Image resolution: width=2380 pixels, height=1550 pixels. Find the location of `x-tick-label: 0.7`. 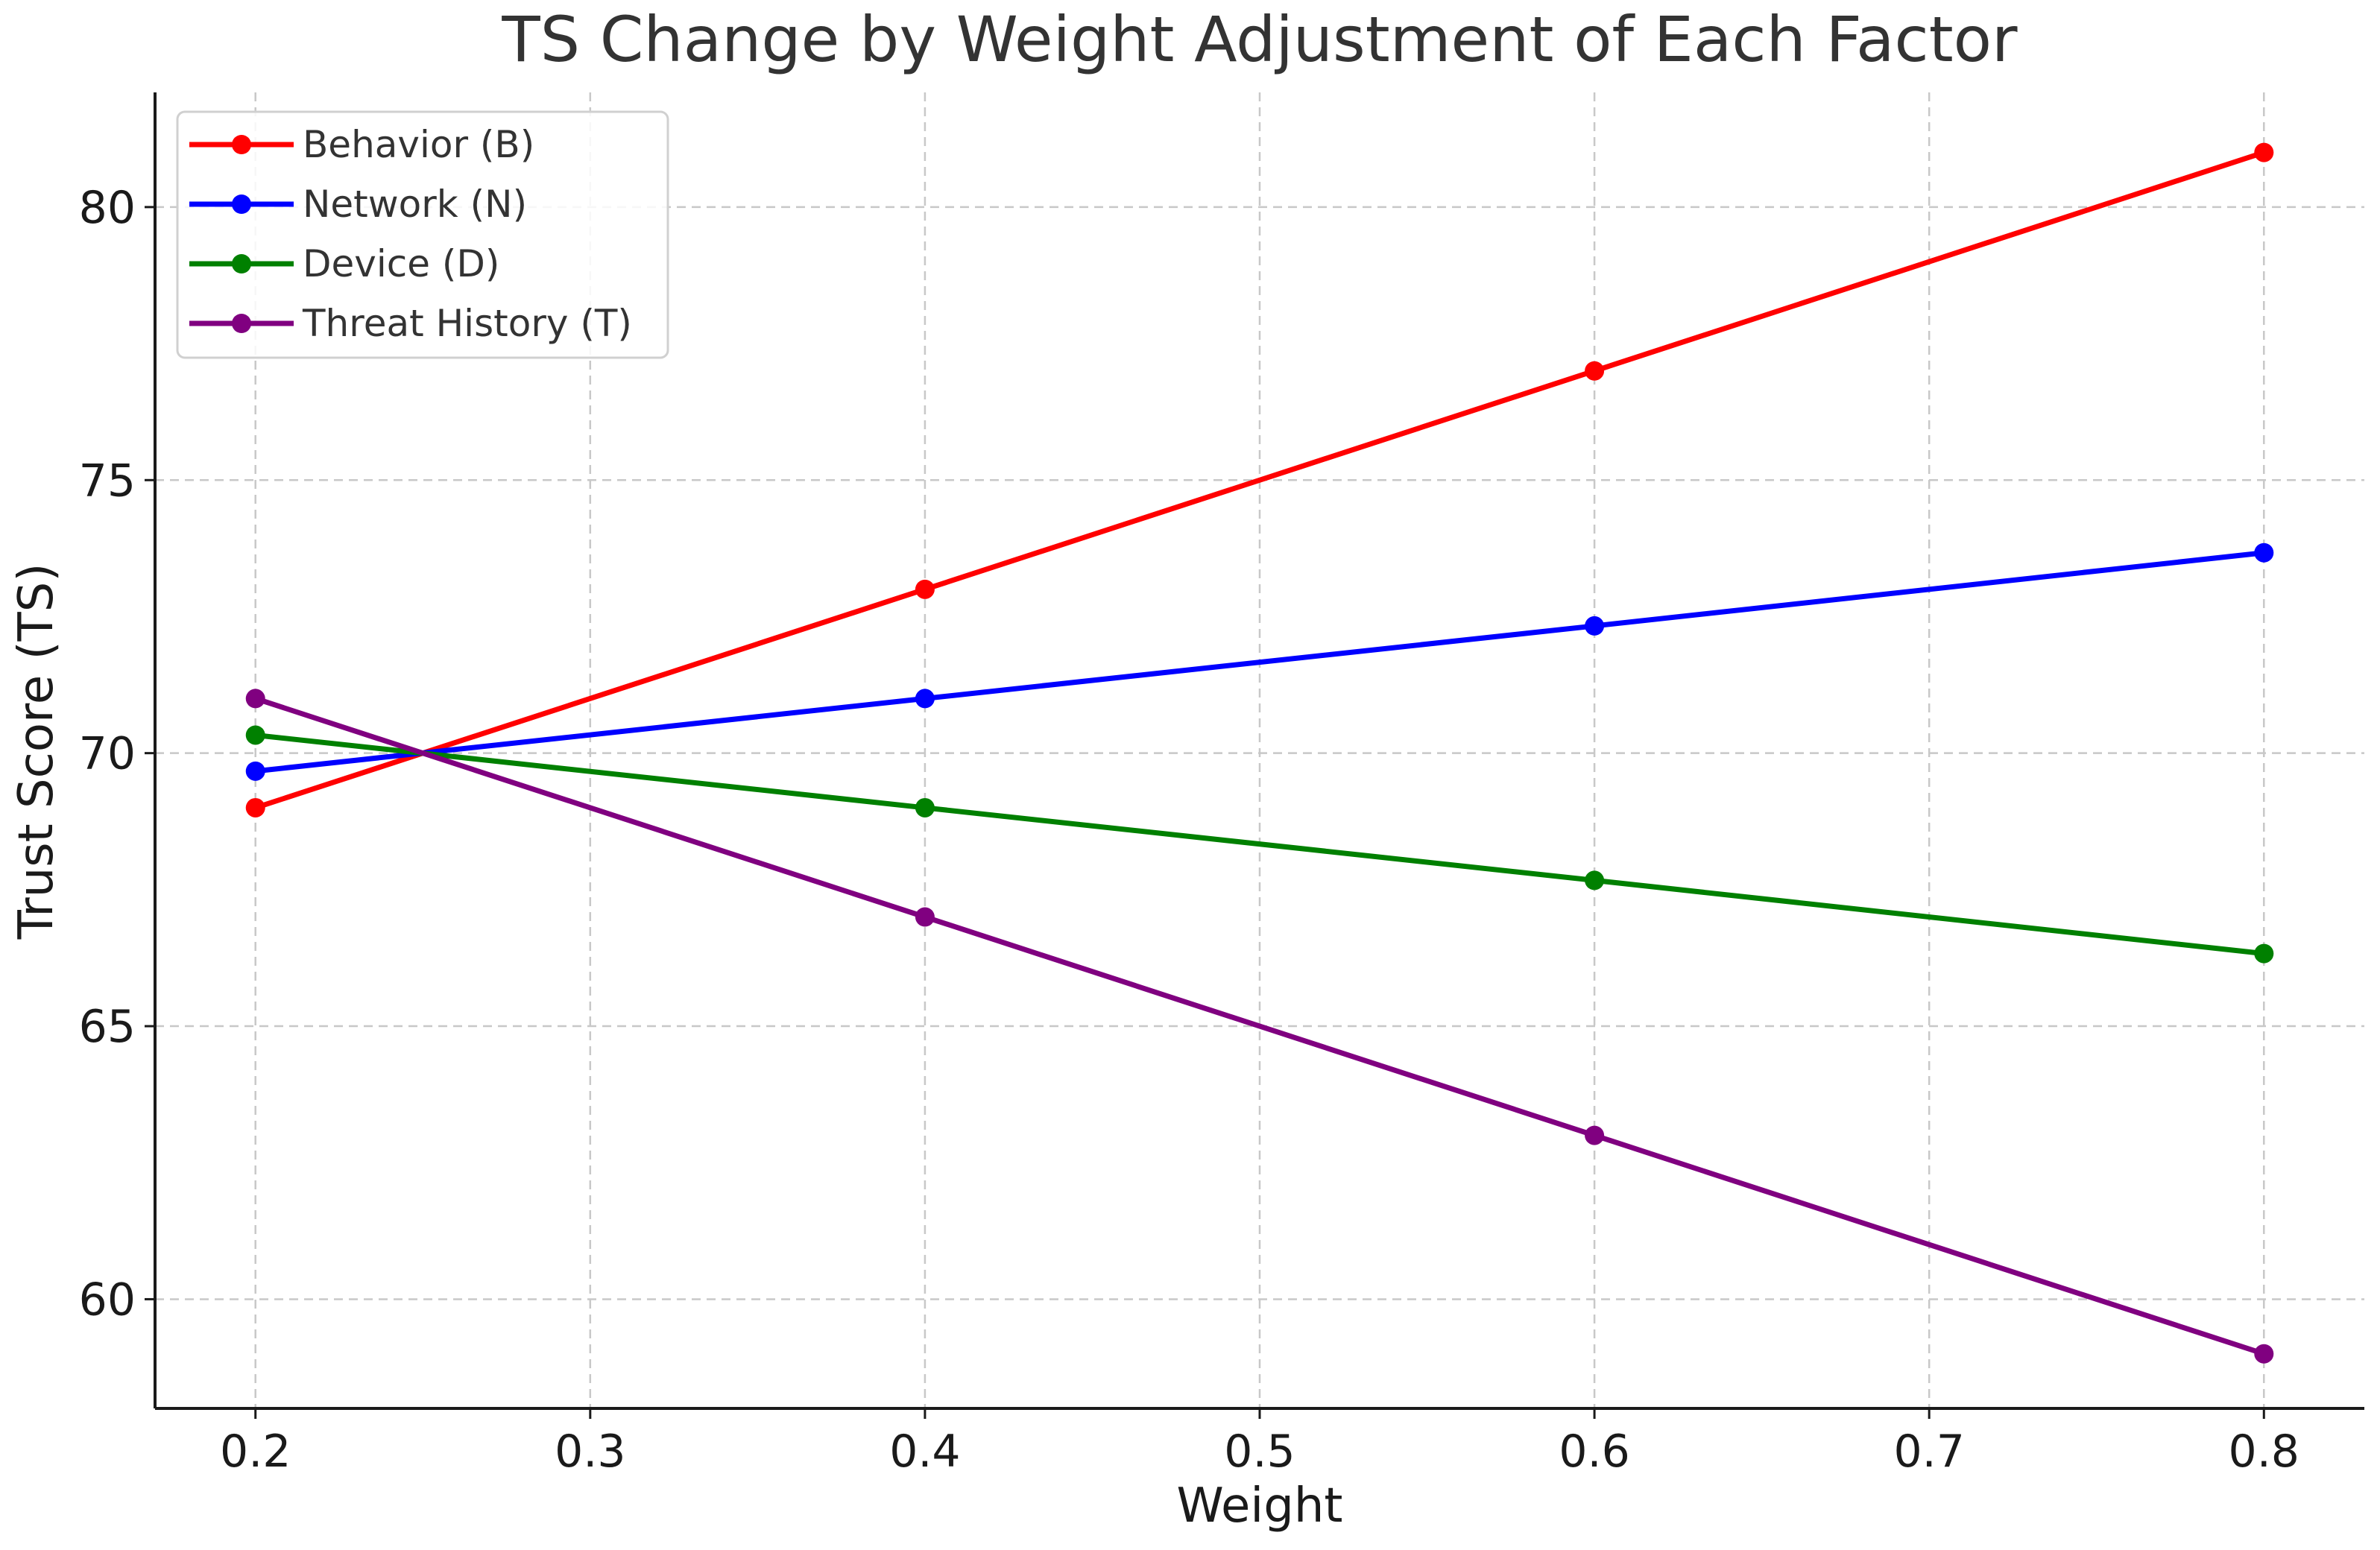

x-tick-label: 0.7 is located at coordinates (1928, 1452).